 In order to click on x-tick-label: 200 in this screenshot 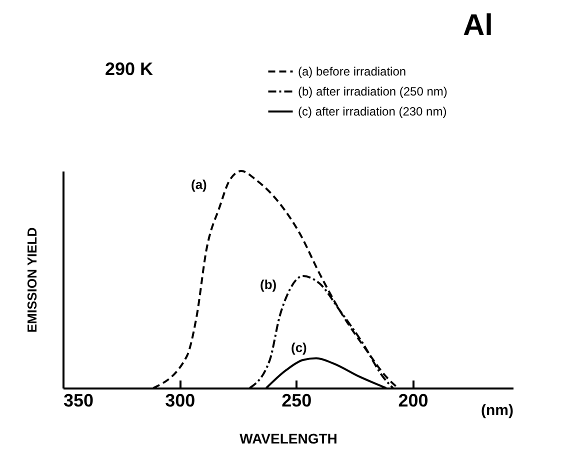, I will do `click(413, 400)`.